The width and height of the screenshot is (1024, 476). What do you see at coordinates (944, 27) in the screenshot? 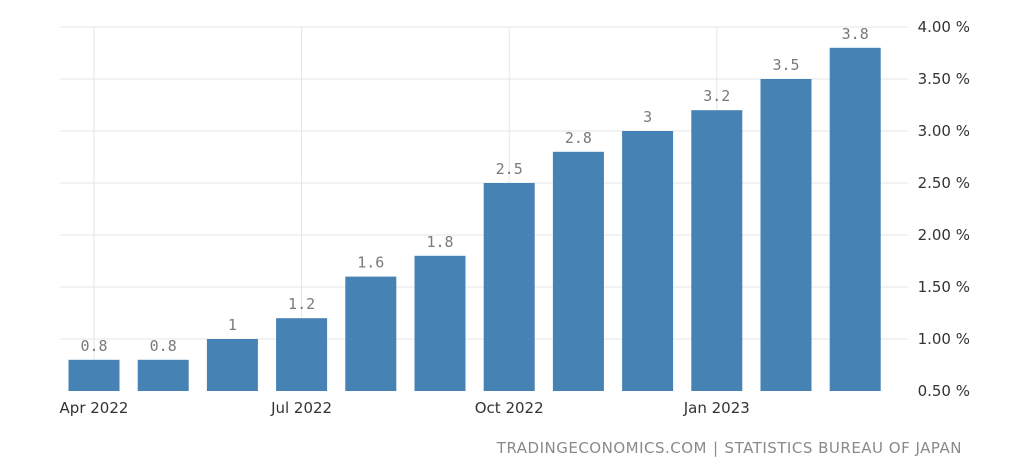
I see `y-tick-label: 4.00 %` at bounding box center [944, 27].